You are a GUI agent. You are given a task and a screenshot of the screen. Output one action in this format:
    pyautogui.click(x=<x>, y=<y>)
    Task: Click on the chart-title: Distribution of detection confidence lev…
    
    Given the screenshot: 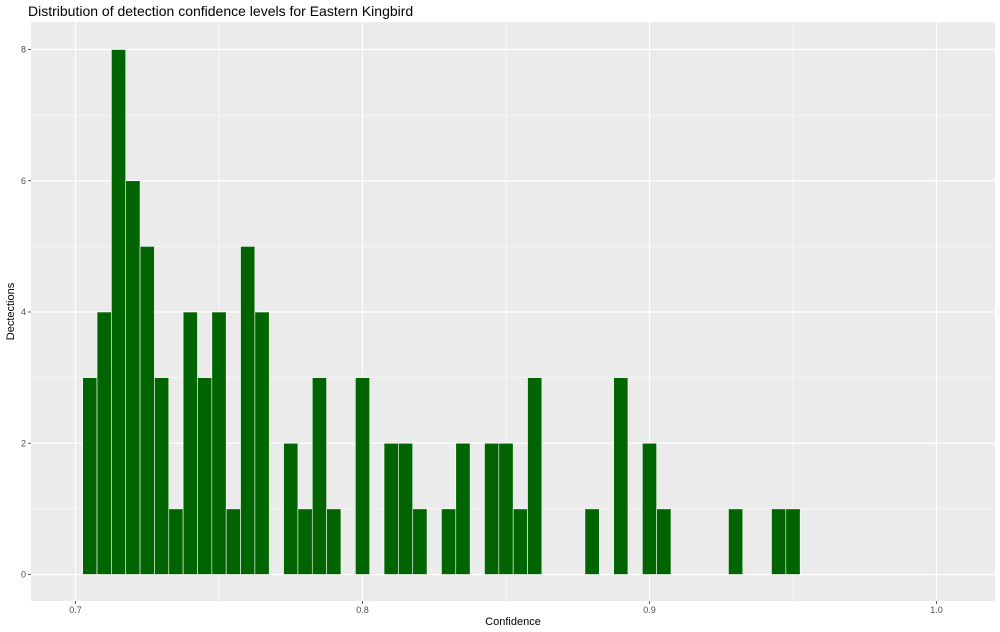 What is the action you would take?
    pyautogui.click(x=221, y=11)
    